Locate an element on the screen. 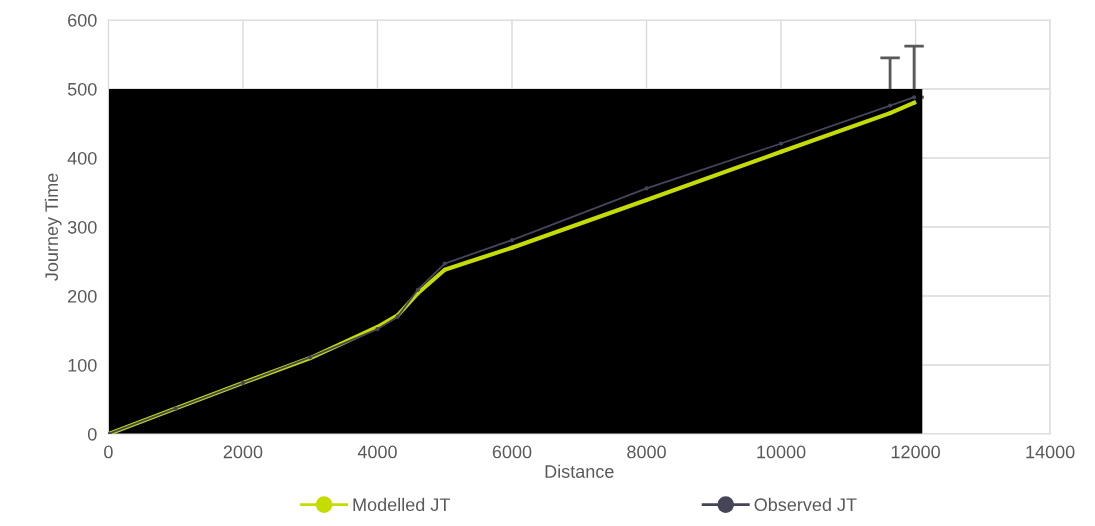 This screenshot has height=526, width=1095. y-tick-label: 300 is located at coordinates (82, 227).